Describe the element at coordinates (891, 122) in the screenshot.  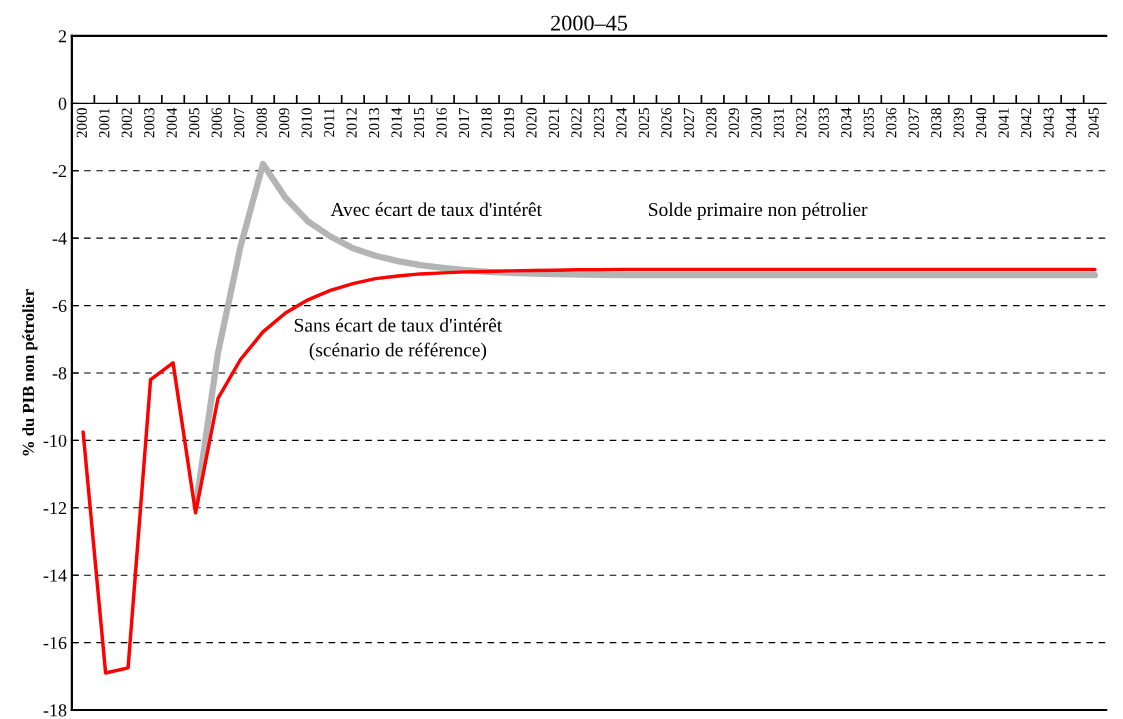
I see `x-tick-label: 2036` at that location.